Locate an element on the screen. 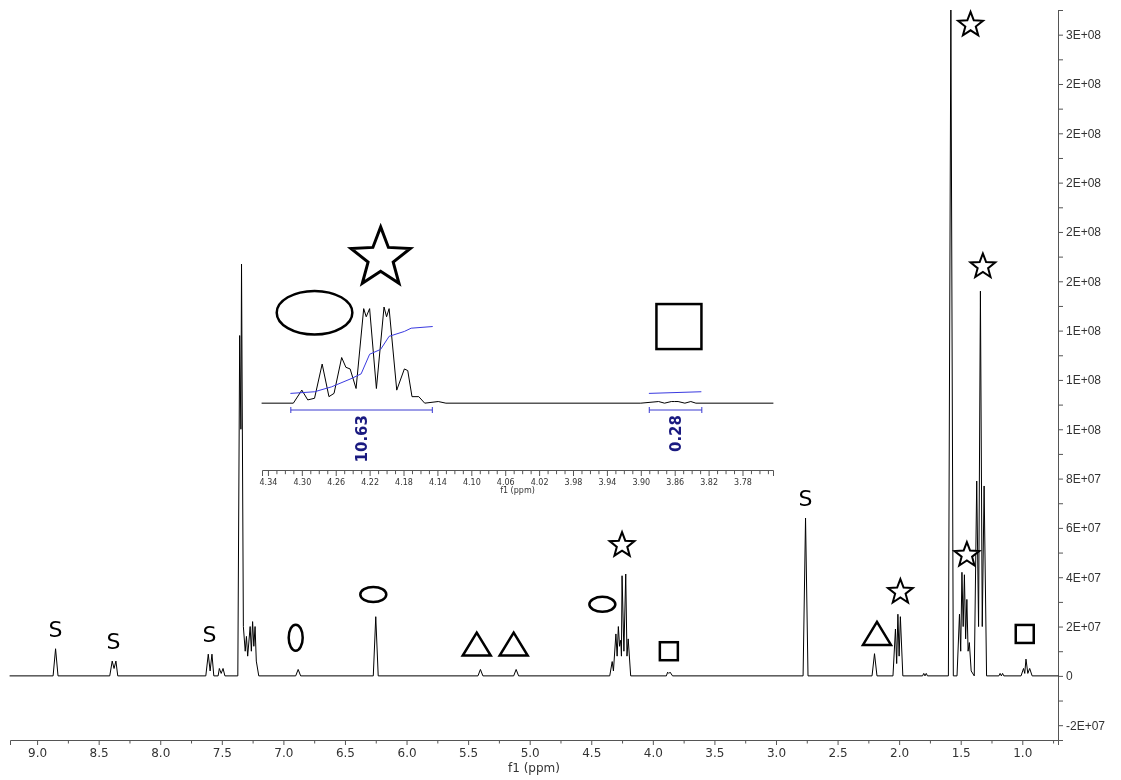 The height and width of the screenshot is (780, 1121). y-tick-label: 3E+08 is located at coordinates (1084, 35).